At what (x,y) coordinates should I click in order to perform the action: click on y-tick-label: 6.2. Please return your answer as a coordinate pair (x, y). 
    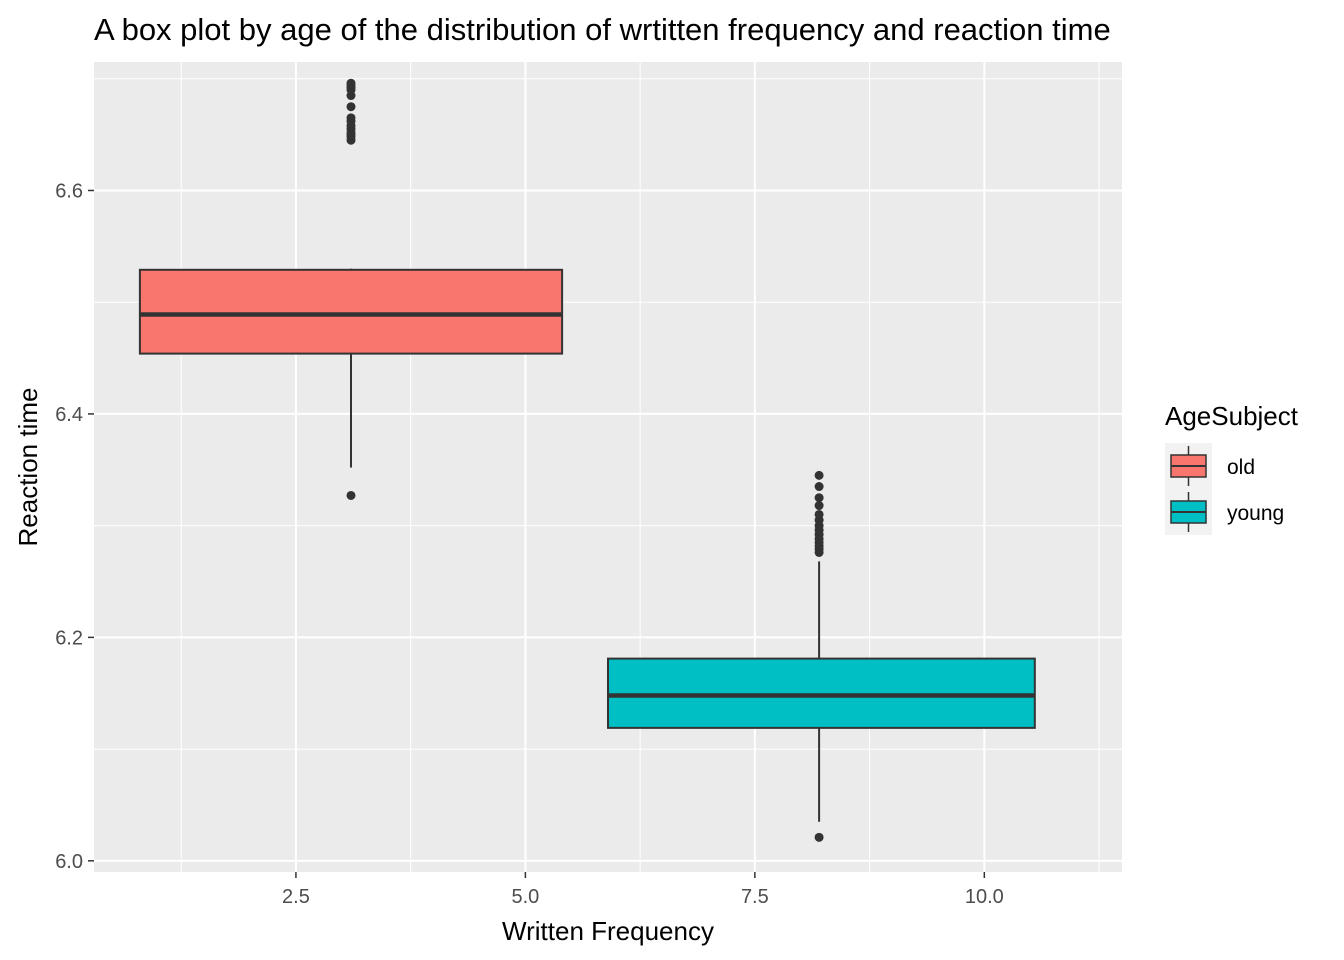
    Looking at the image, I should click on (69, 638).